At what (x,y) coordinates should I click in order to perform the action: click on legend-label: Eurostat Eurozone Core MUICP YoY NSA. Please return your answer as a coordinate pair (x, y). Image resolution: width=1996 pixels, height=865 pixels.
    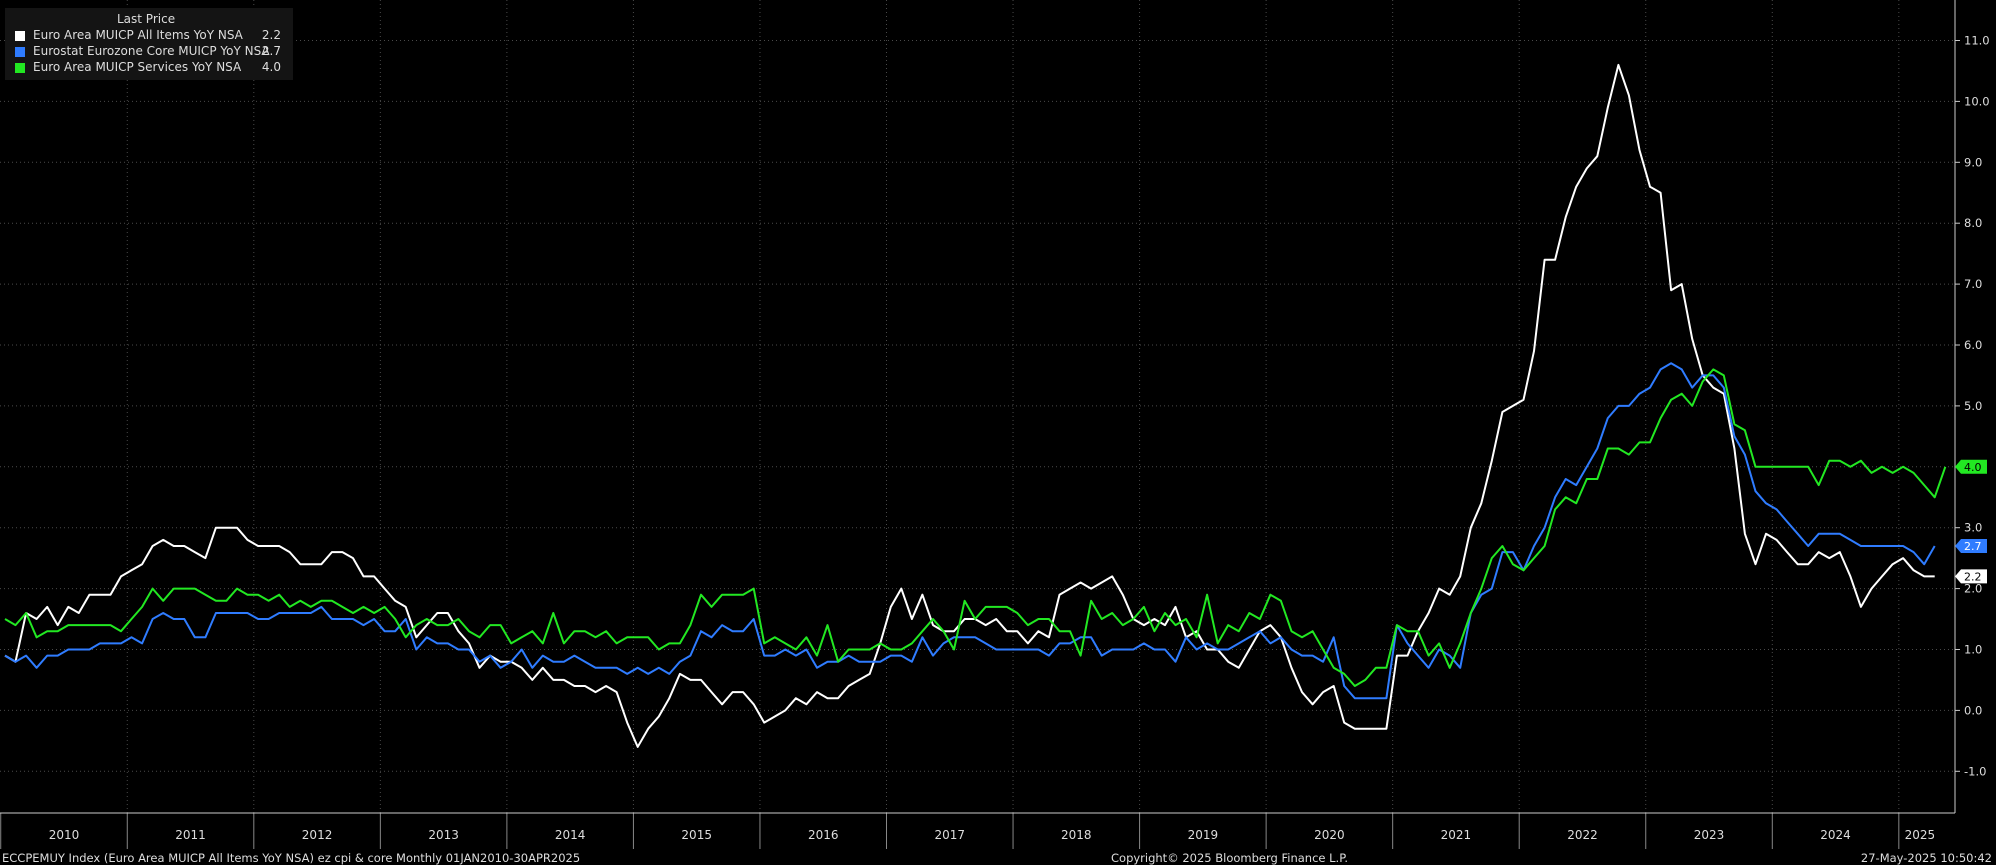
    Looking at the image, I should click on (151, 51).